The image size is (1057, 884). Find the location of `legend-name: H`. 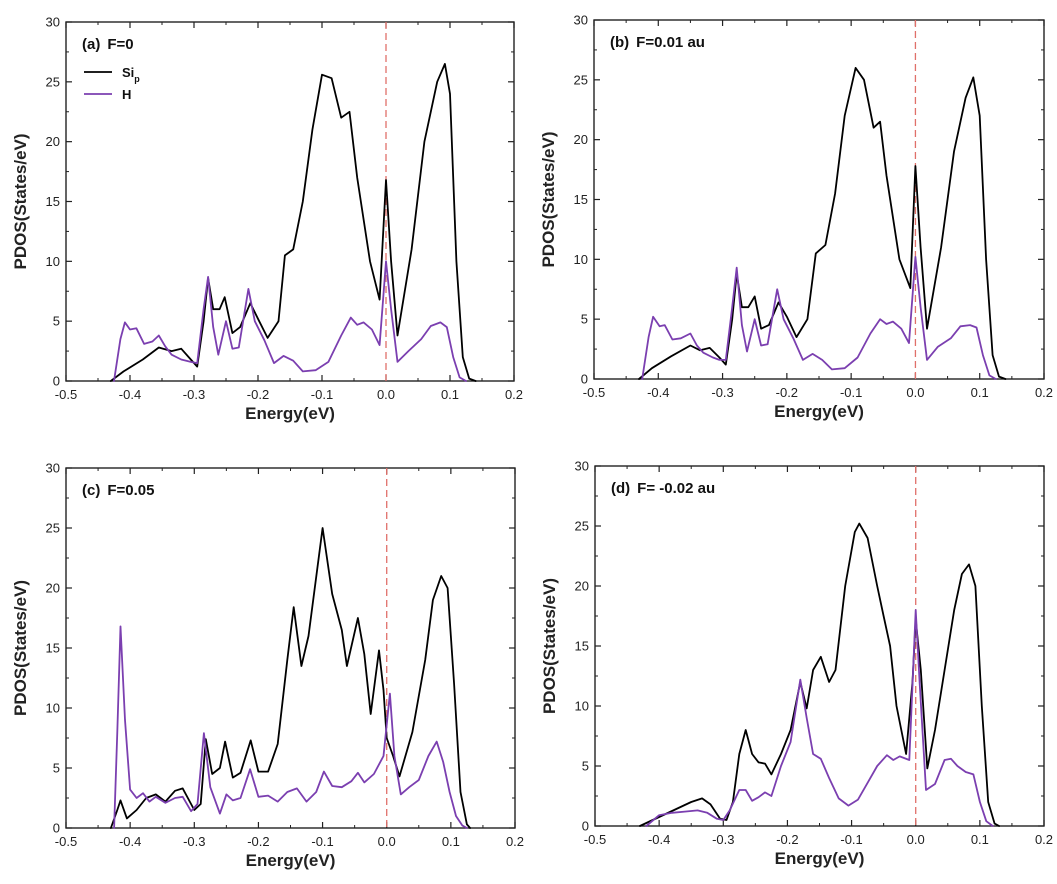

legend-name: H is located at coordinates (126, 94).